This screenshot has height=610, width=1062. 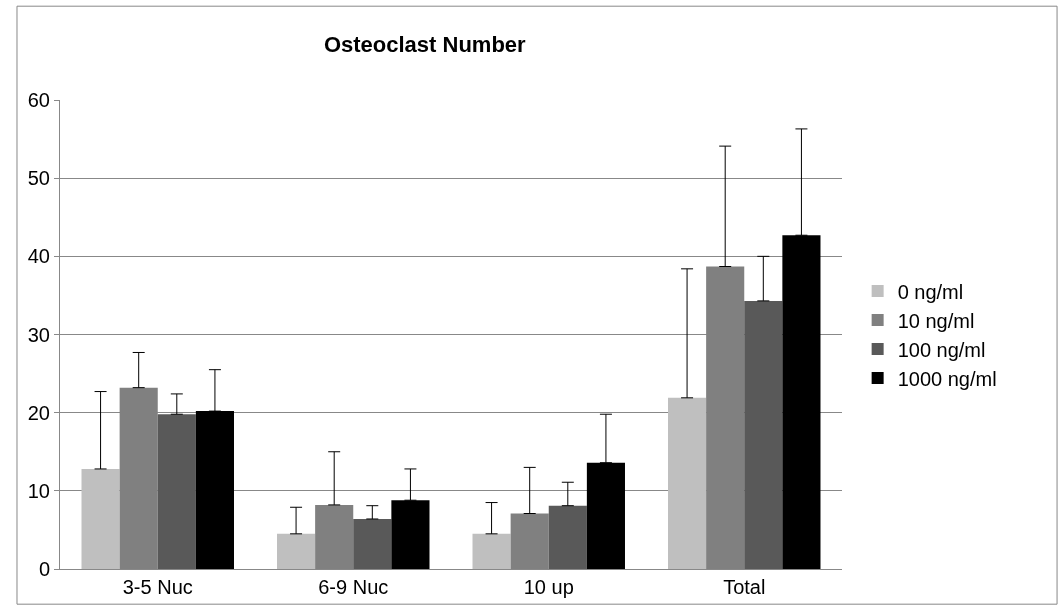 I want to click on y-tick-label: 60, so click(x=38, y=100).